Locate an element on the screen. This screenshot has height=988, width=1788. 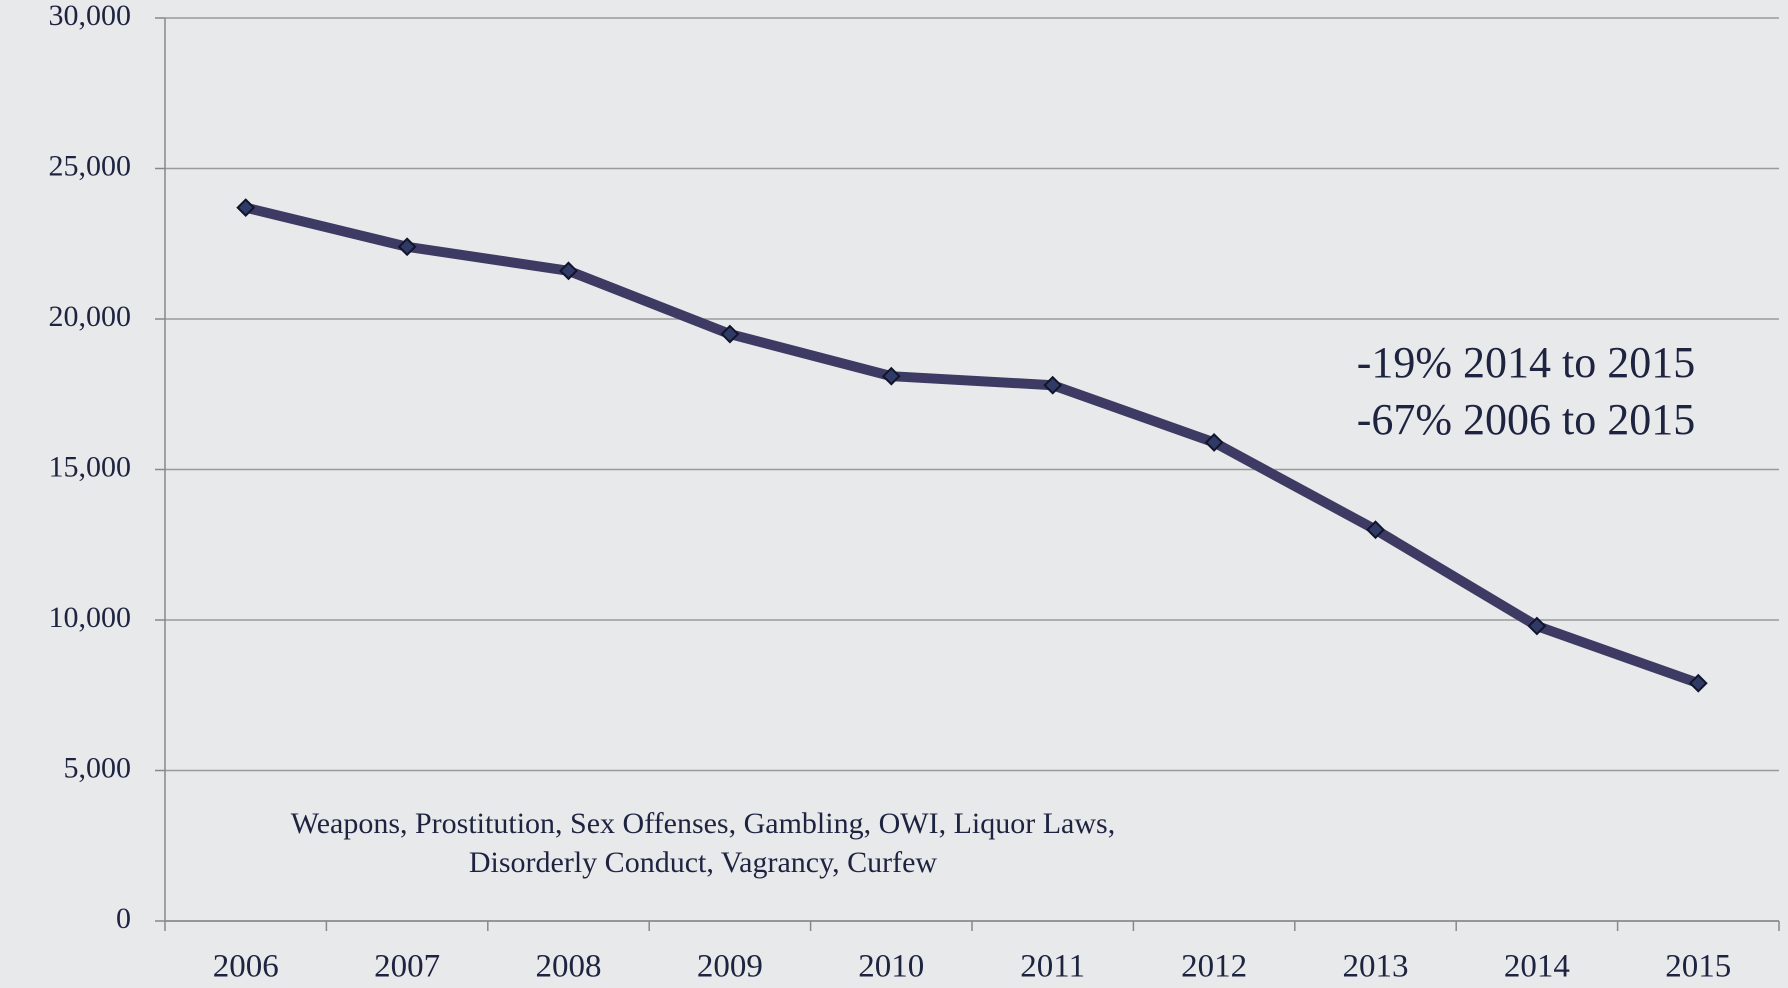
x-tick-label: 2006 is located at coordinates (246, 967).